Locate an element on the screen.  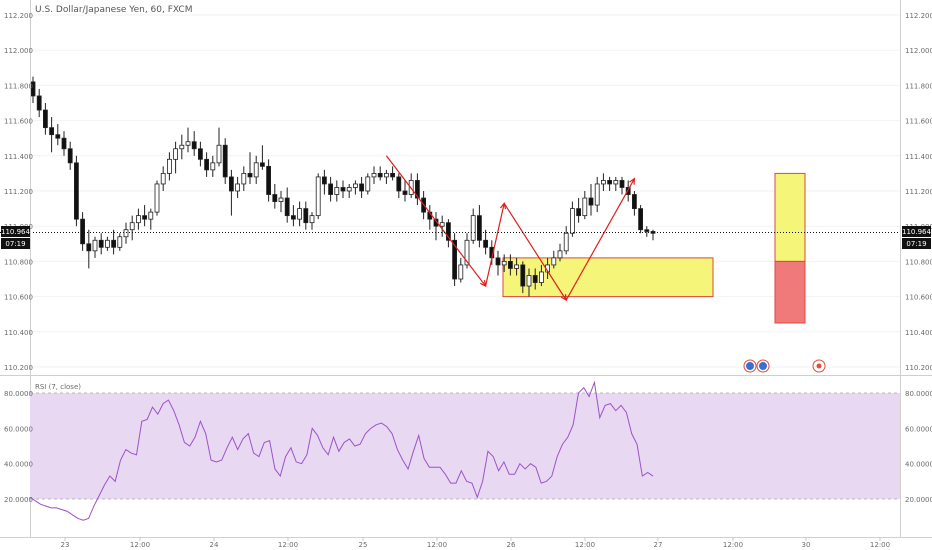
x-tick-label: 27 is located at coordinates (658, 545).